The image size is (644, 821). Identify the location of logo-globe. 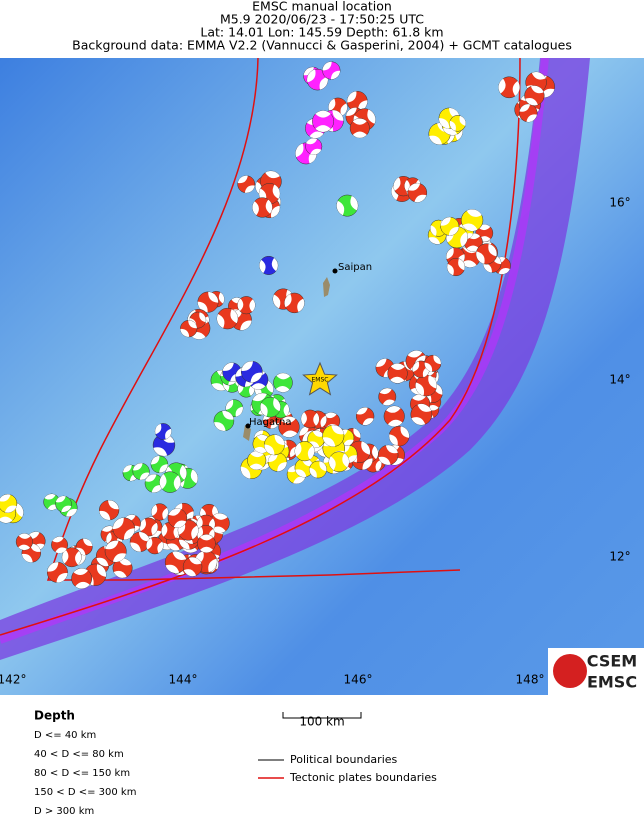
(570, 671).